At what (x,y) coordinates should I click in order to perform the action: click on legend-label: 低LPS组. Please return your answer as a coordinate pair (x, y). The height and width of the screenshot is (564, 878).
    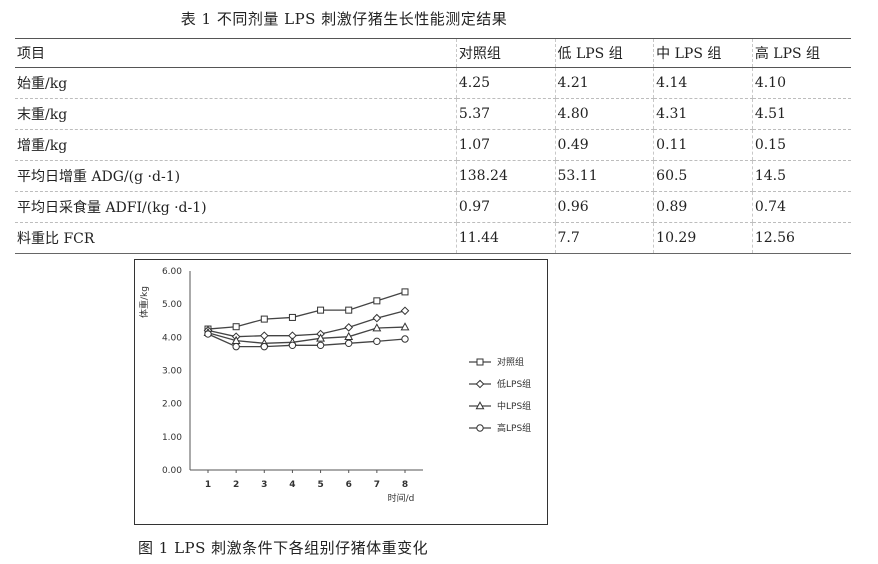
    Looking at the image, I should click on (514, 384).